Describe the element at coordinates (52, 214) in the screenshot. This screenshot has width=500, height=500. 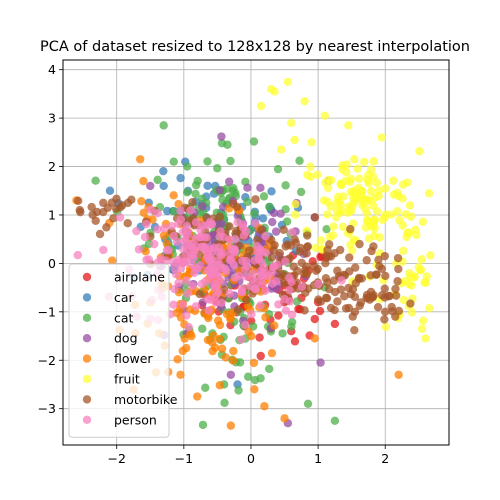
I see `y-tick-label: 1` at that location.